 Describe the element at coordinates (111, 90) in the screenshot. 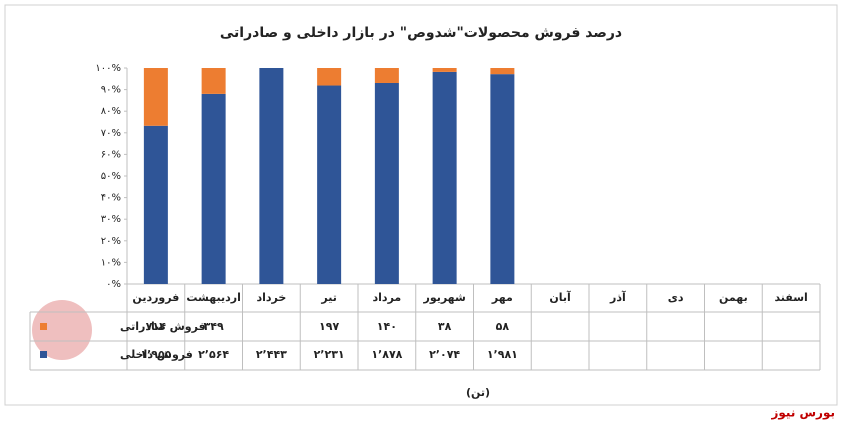

I see `y-tick-label: ۹۰%` at that location.